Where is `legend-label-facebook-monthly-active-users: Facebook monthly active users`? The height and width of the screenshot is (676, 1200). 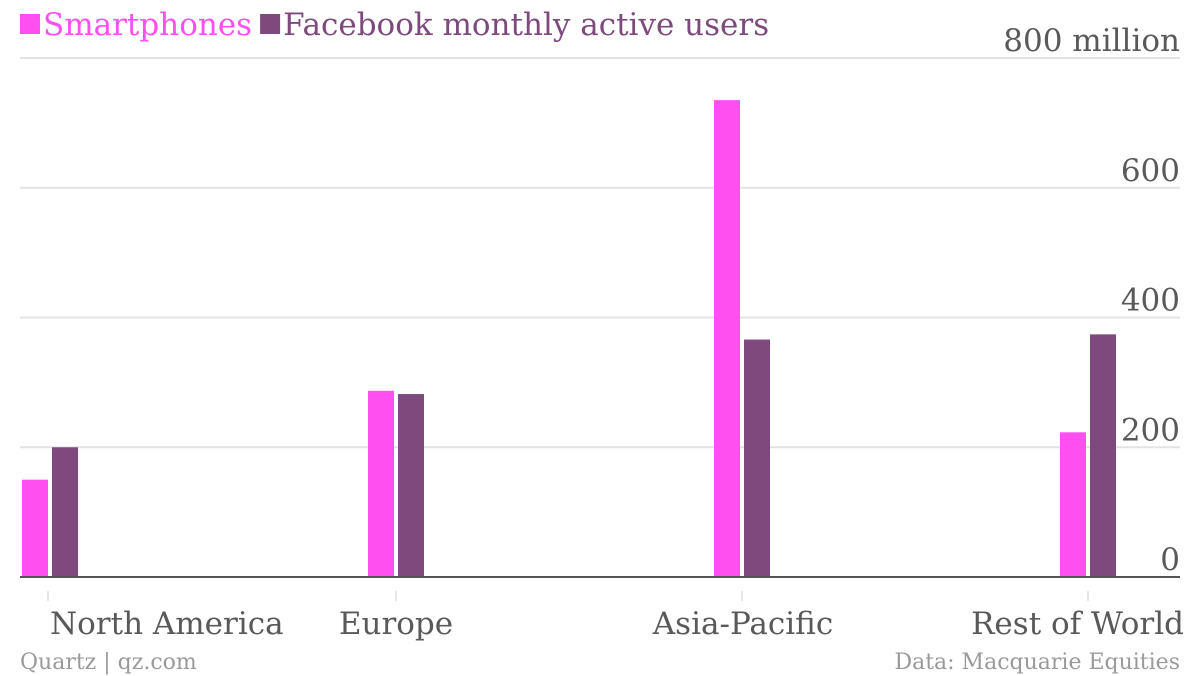 legend-label-facebook-monthly-active-users: Facebook monthly active users is located at coordinates (526, 25).